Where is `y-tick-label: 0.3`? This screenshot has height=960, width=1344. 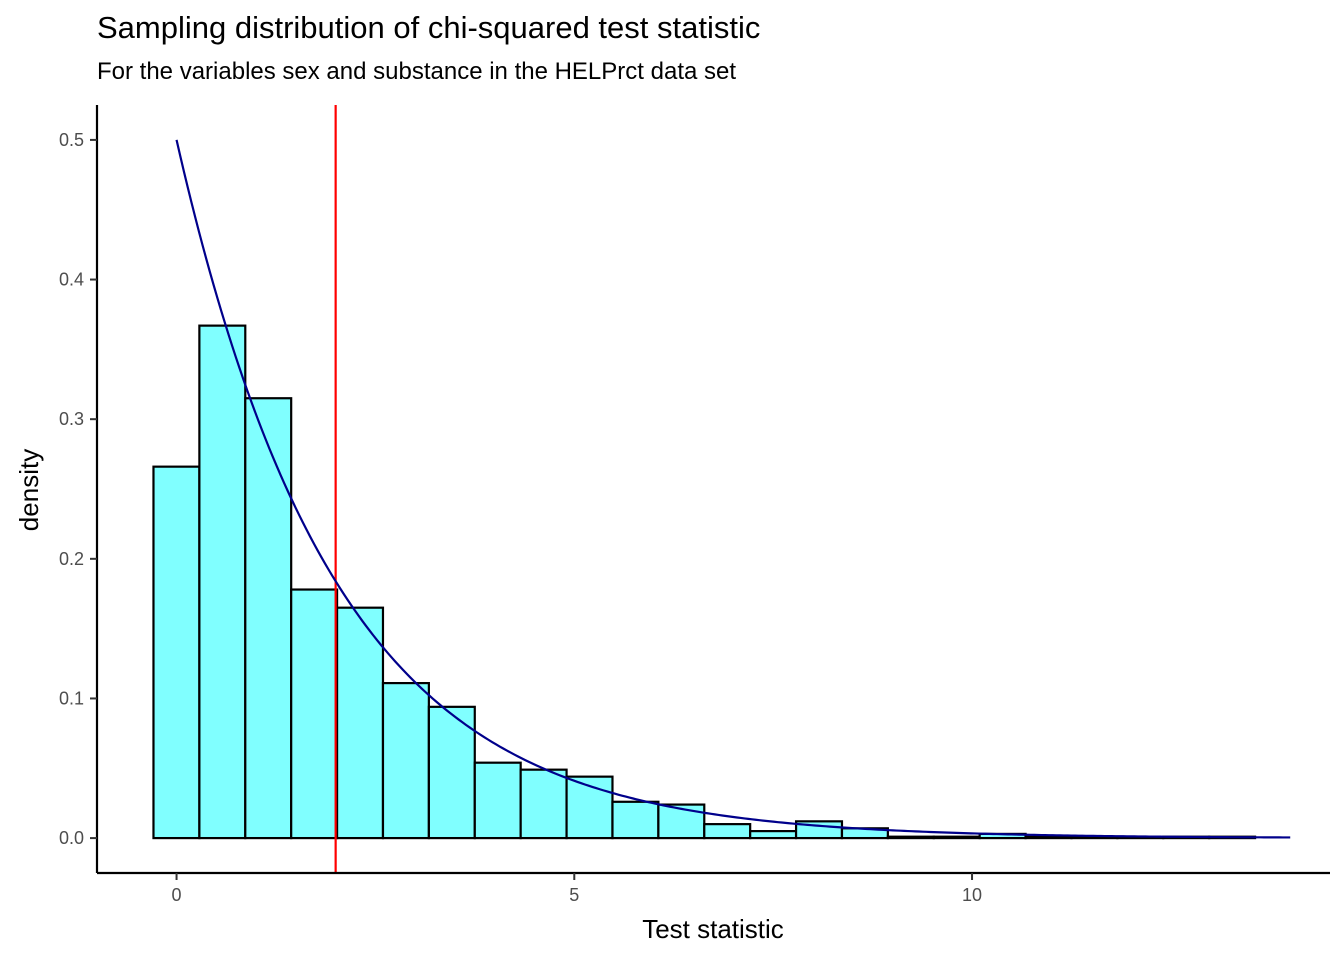 y-tick-label: 0.3 is located at coordinates (71, 419).